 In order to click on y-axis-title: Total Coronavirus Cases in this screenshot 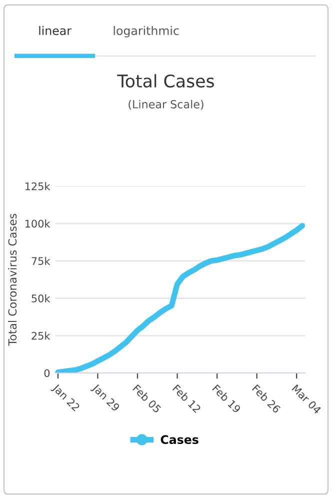, I will do `click(12, 280)`.